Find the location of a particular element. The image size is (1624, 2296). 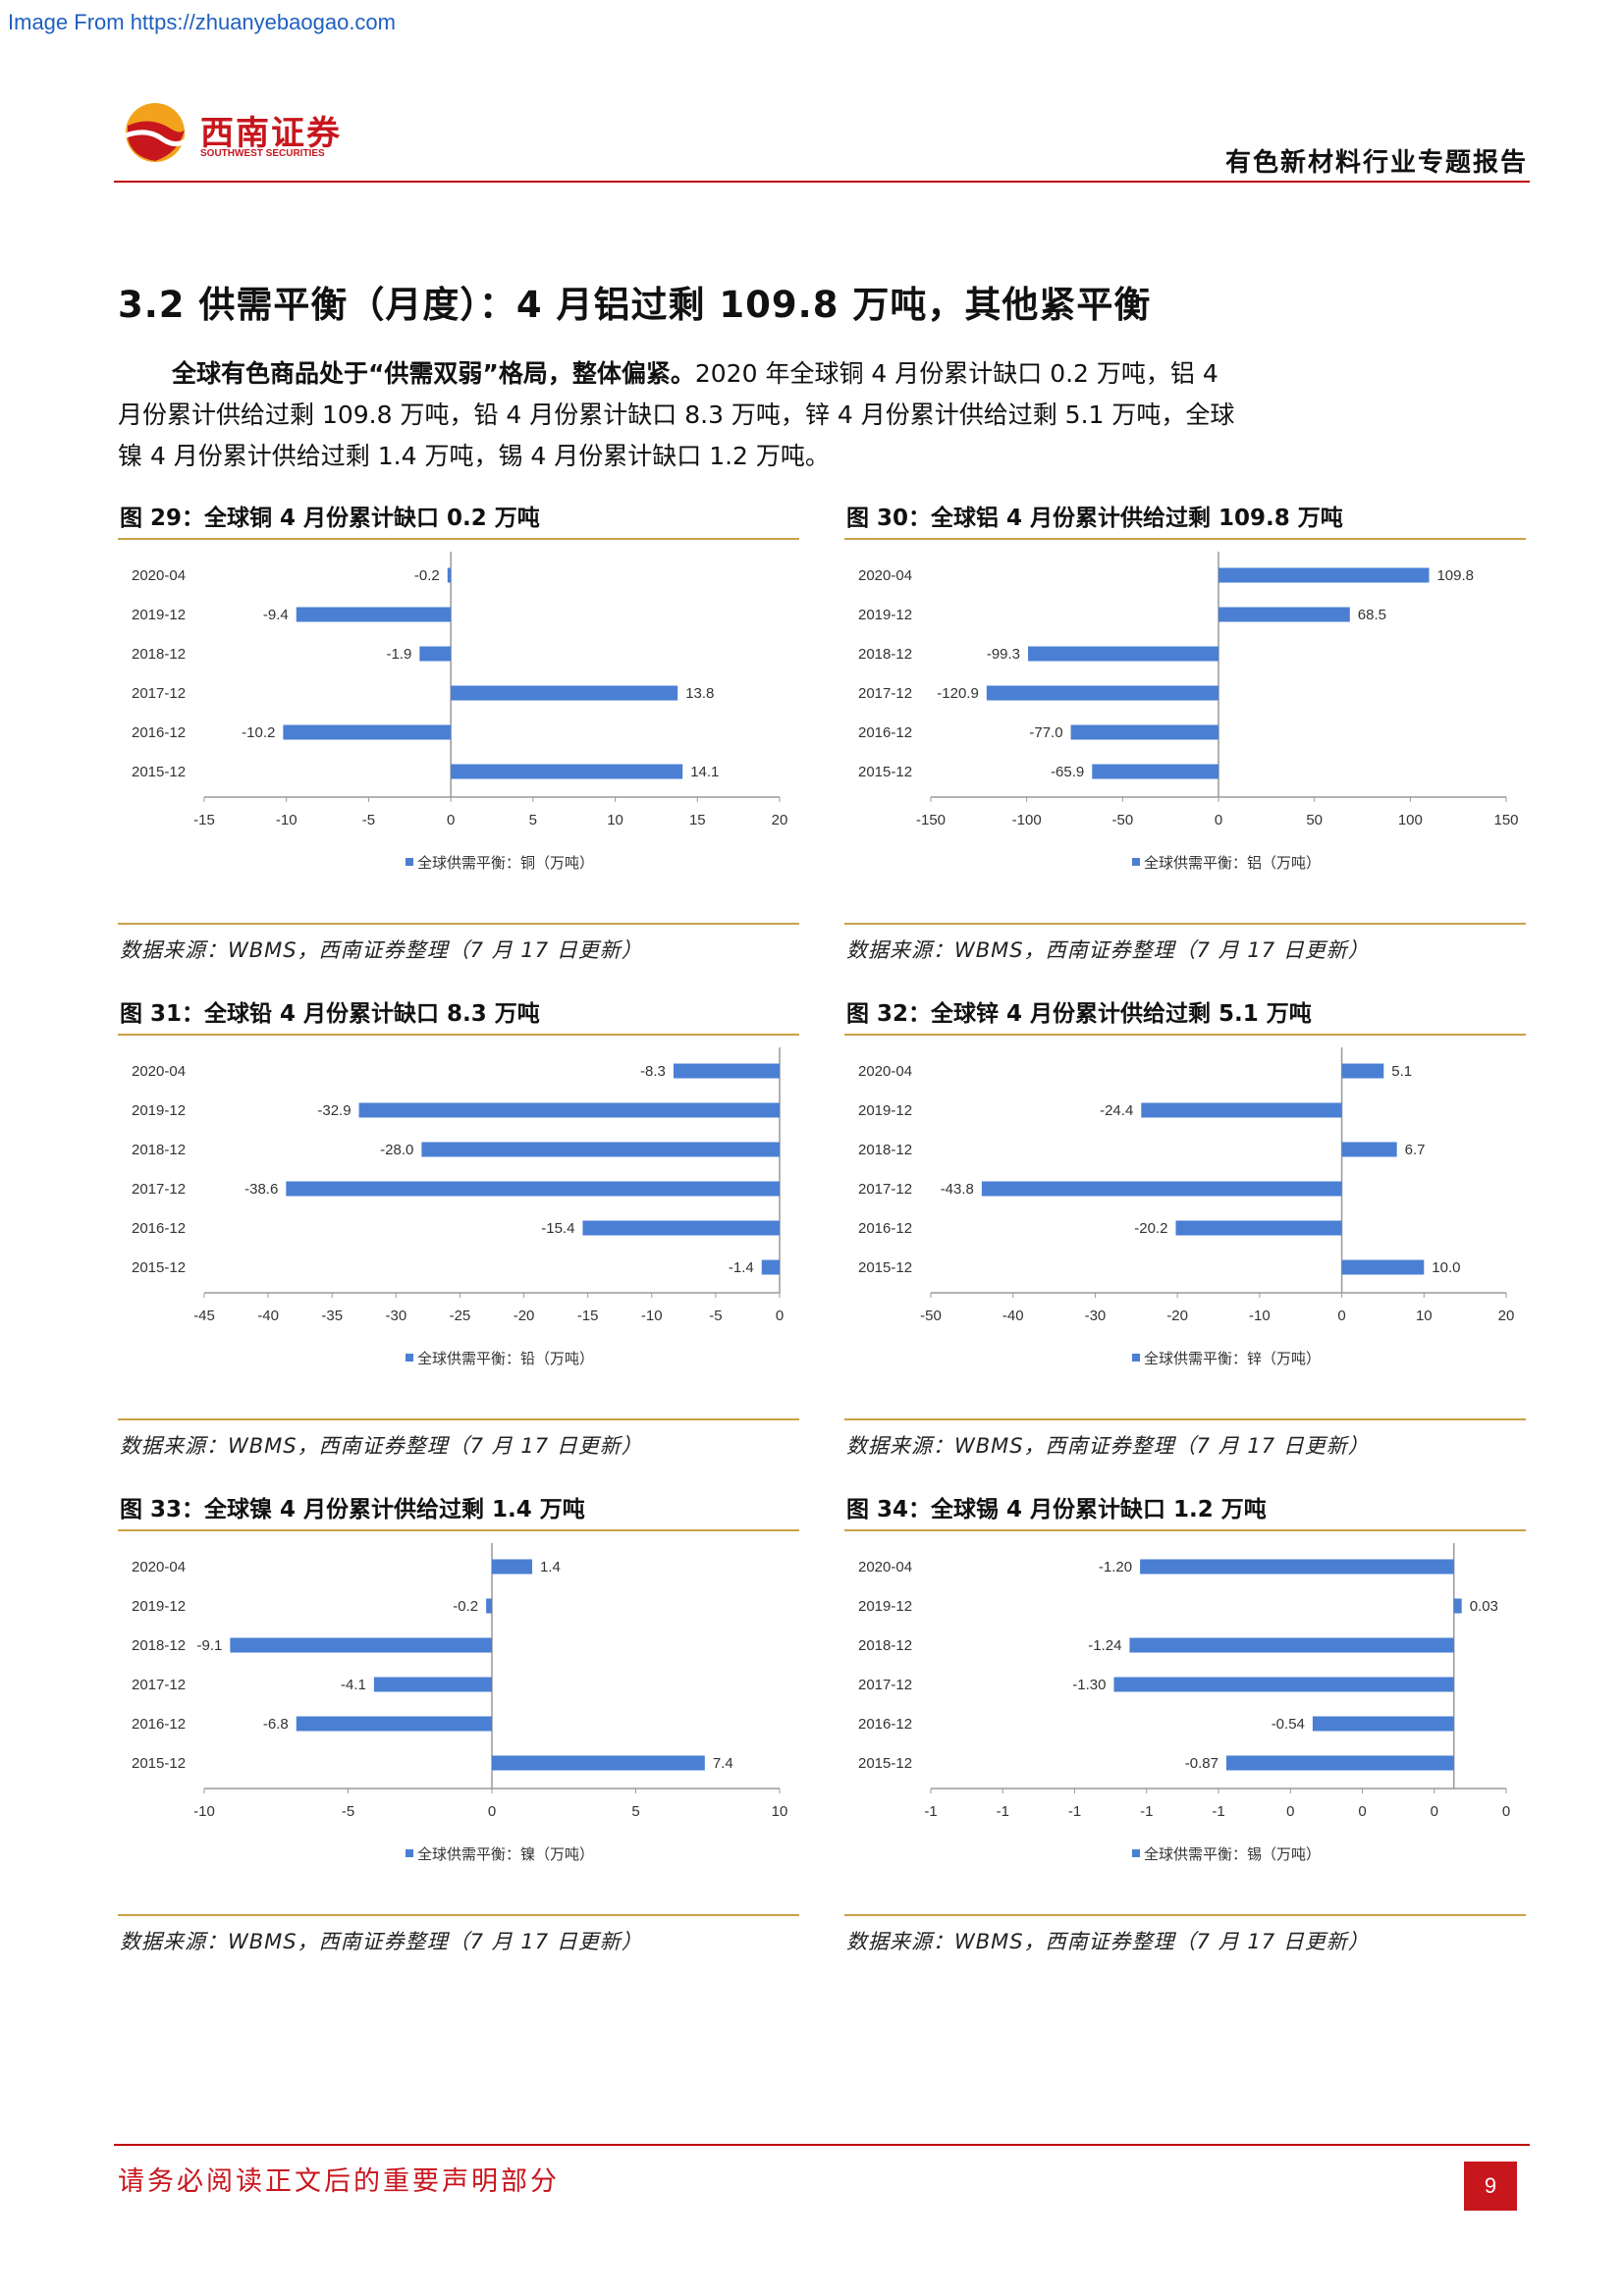

x-tick-label: -100 is located at coordinates (1027, 820).